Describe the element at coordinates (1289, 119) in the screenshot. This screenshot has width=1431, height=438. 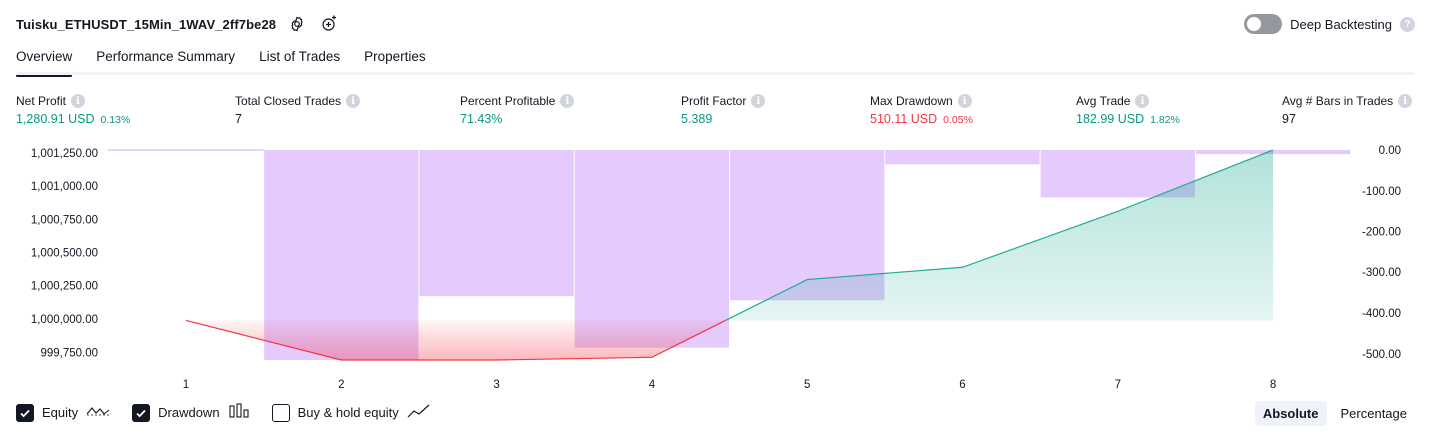
I see `metric-value: 97` at that location.